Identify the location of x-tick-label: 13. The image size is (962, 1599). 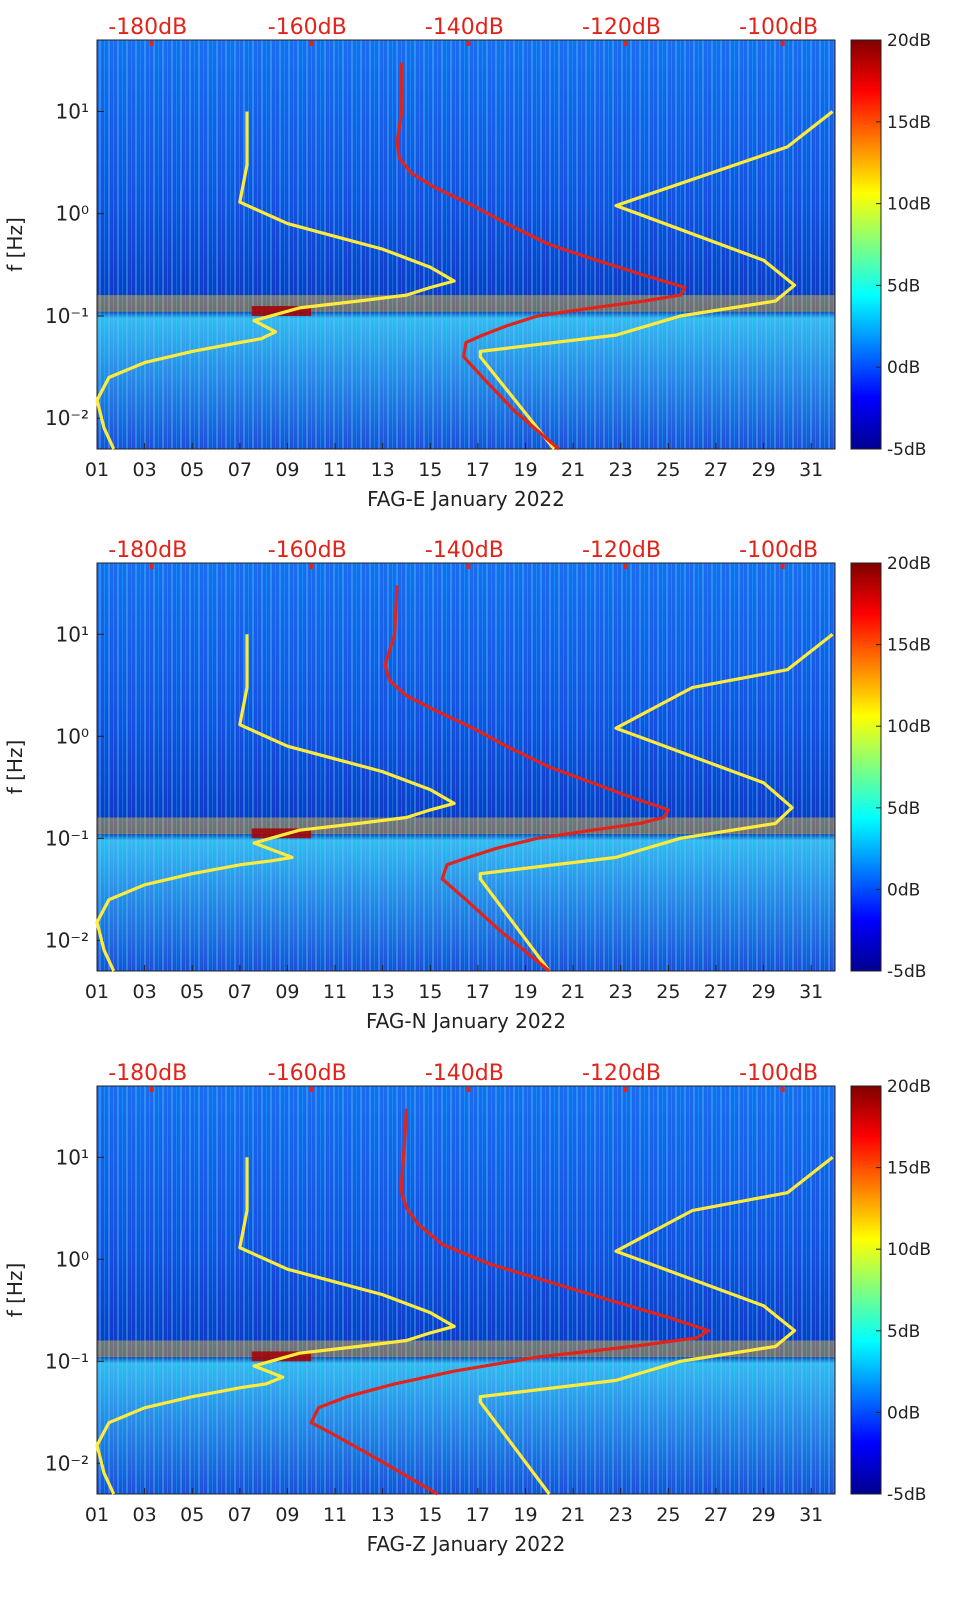
(383, 470).